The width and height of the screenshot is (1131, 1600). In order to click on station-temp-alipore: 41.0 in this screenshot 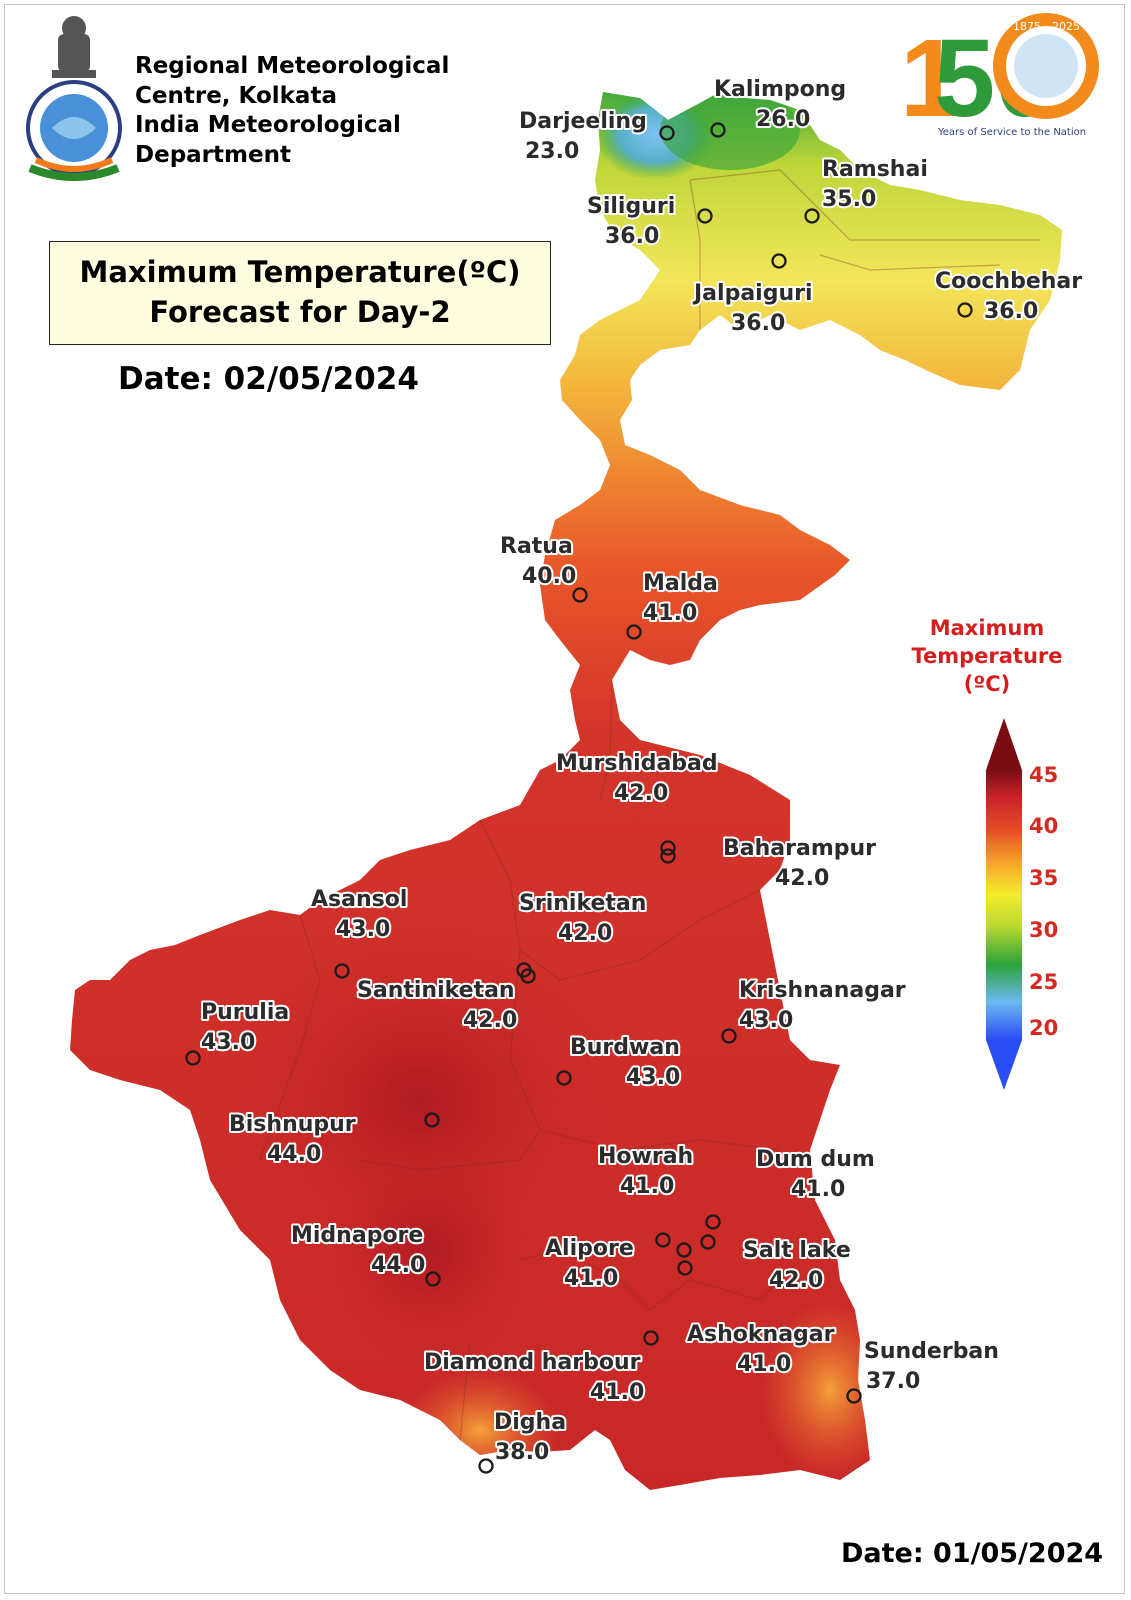, I will do `click(591, 1278)`.